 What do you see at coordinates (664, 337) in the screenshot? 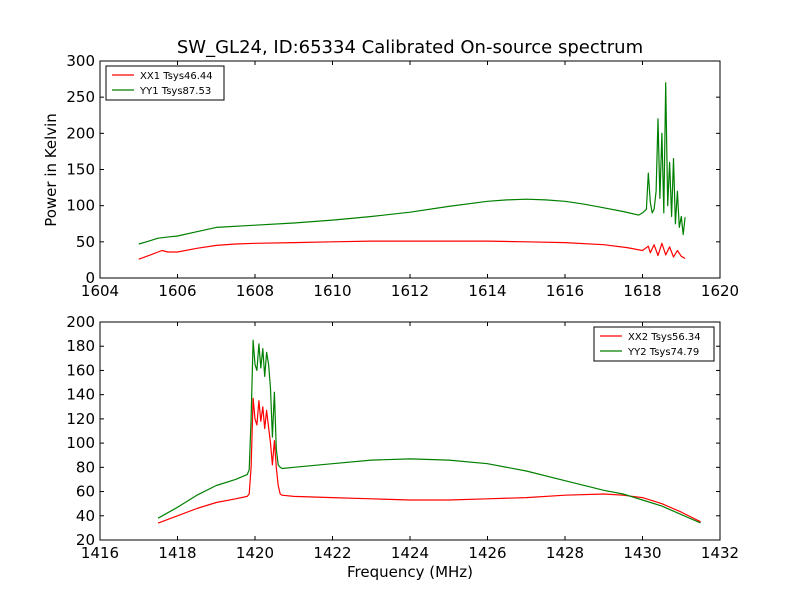
I see `legend-label: XX2 Tsys56.34` at bounding box center [664, 337].